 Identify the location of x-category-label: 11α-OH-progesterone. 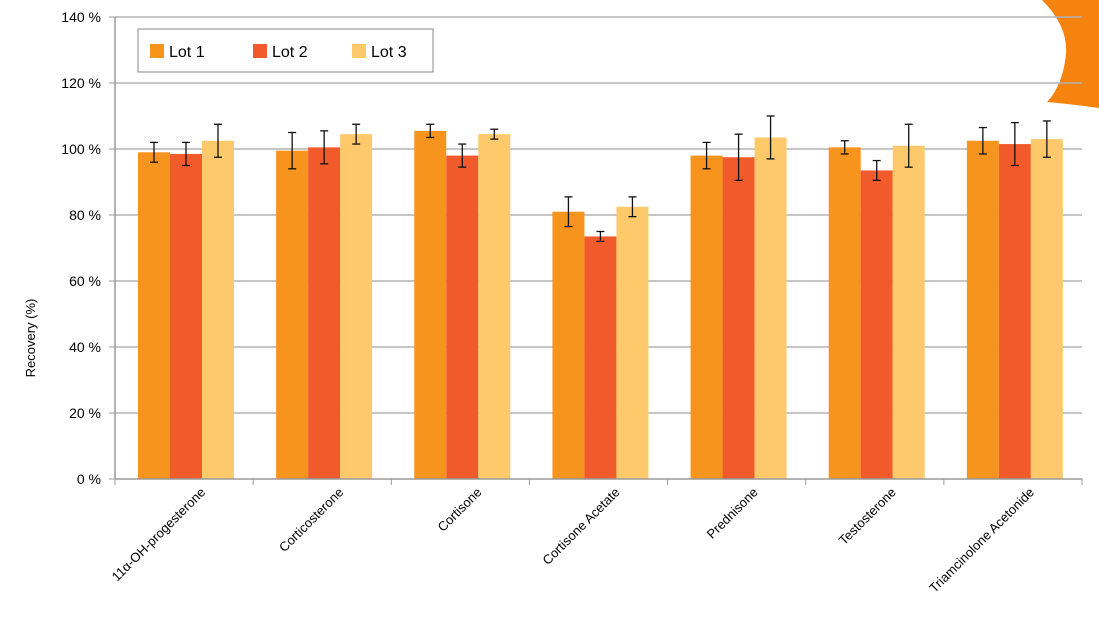
(159, 535).